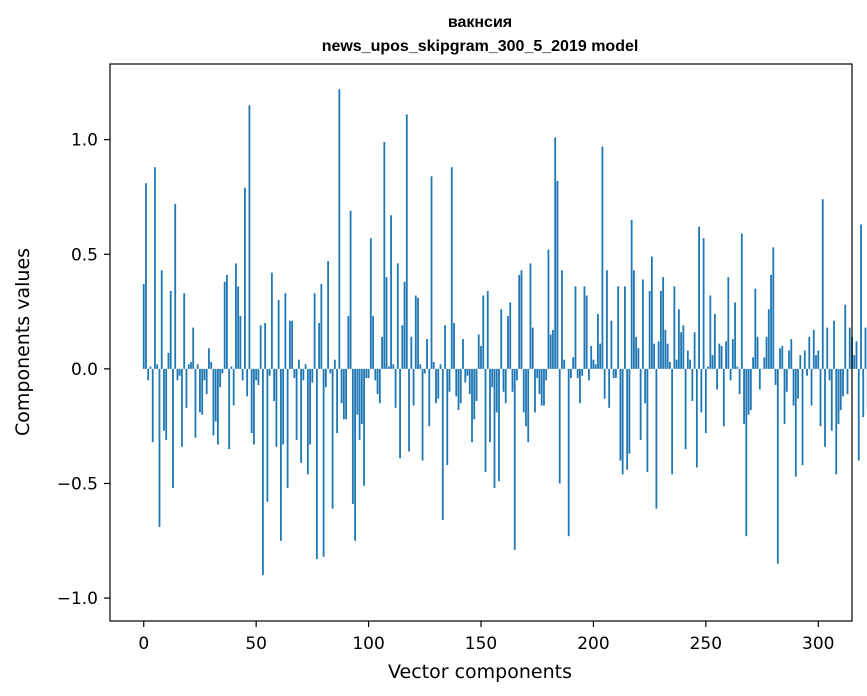 This screenshot has height=696, width=867. What do you see at coordinates (256, 644) in the screenshot?
I see `x-tick-label: 50` at bounding box center [256, 644].